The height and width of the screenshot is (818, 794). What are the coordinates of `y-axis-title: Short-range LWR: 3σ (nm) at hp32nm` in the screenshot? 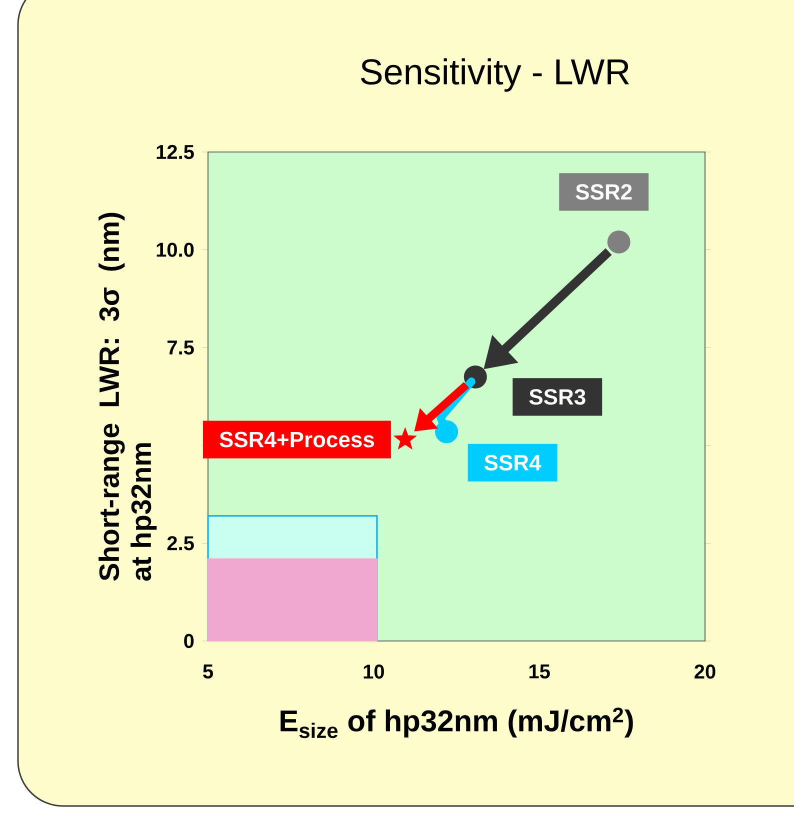 It's located at (127, 396).